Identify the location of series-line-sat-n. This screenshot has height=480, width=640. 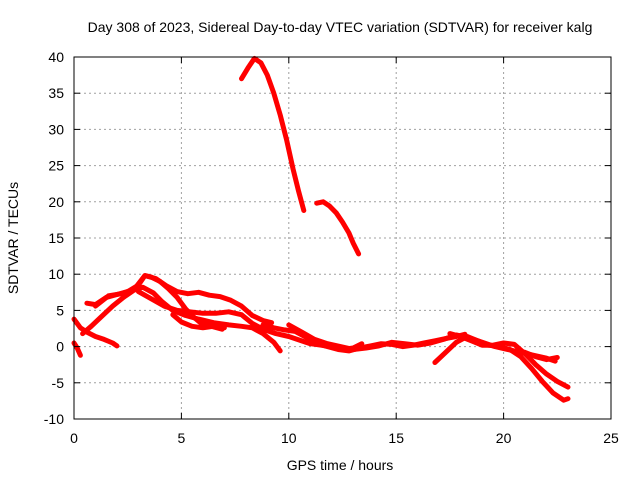
(537, 355).